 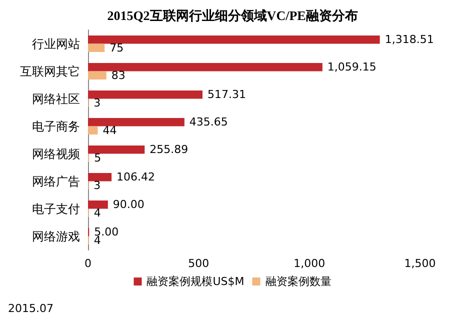 I want to click on y-tick-label: 网络广告, so click(x=56, y=181).